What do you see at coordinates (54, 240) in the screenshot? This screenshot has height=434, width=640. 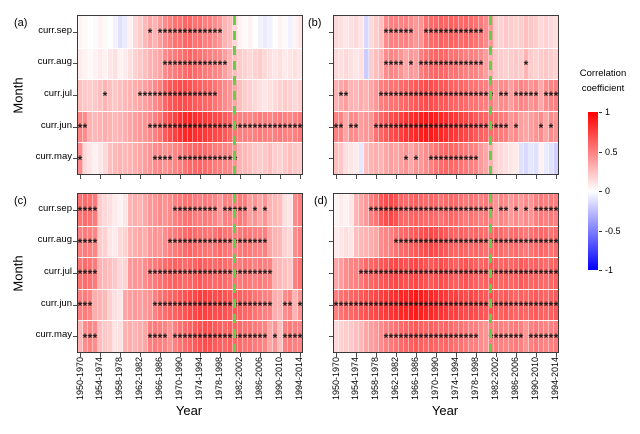 I see `y-tick-label: curr.aug` at bounding box center [54, 240].